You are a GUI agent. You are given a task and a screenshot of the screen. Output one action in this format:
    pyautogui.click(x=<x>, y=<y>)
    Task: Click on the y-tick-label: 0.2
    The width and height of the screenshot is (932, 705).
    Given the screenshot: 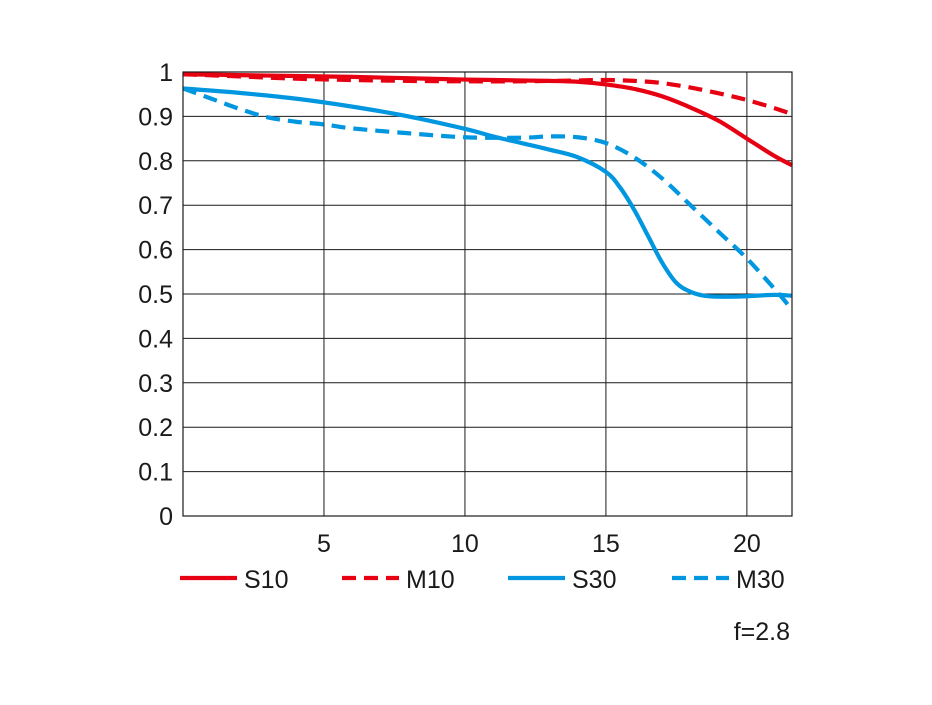 What is the action you would take?
    pyautogui.click(x=155, y=428)
    